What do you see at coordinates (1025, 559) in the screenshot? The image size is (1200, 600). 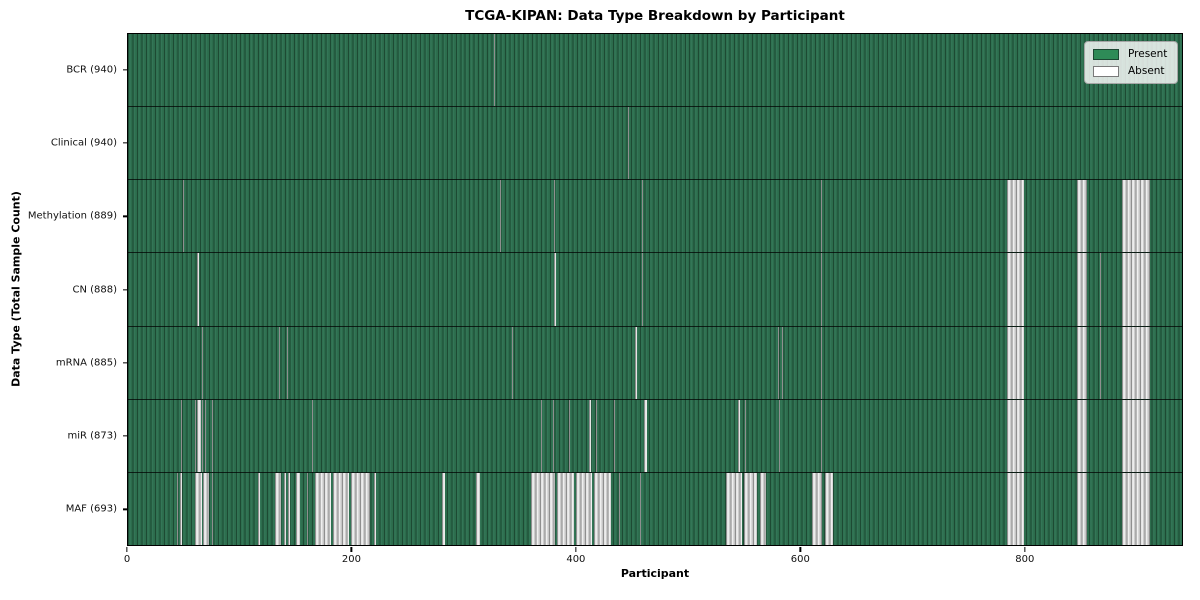 I see `x-tick-label: 800` at bounding box center [1025, 559].